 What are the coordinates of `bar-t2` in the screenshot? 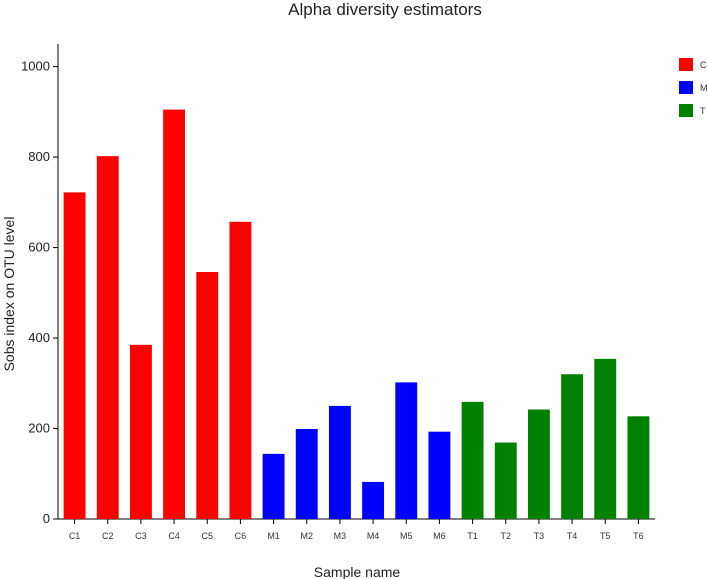 It's located at (505, 480).